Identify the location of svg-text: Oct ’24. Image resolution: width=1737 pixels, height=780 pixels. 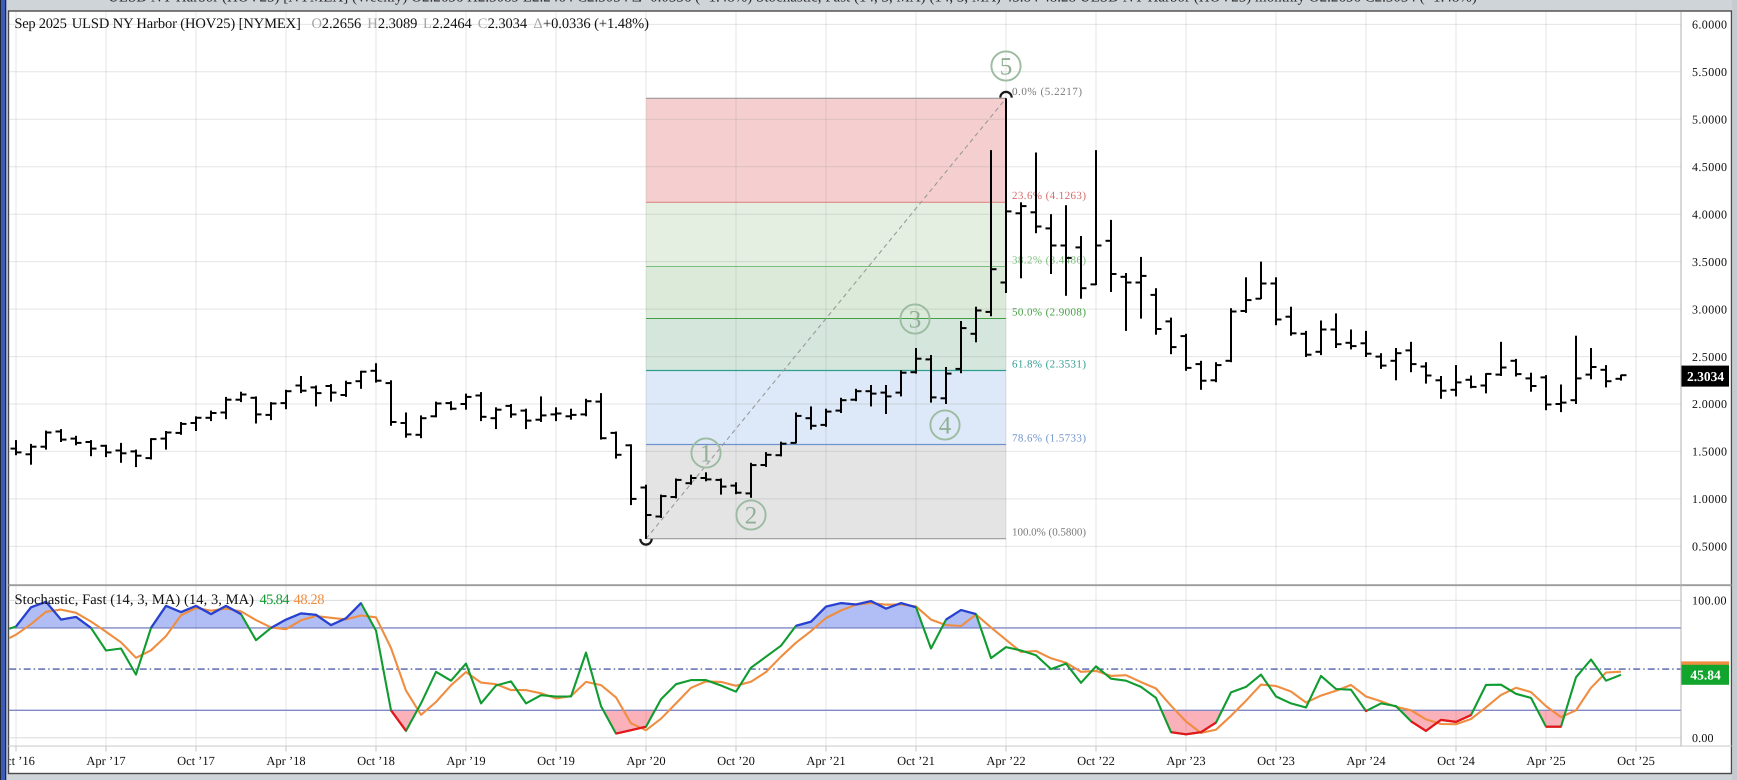
(1456, 761).